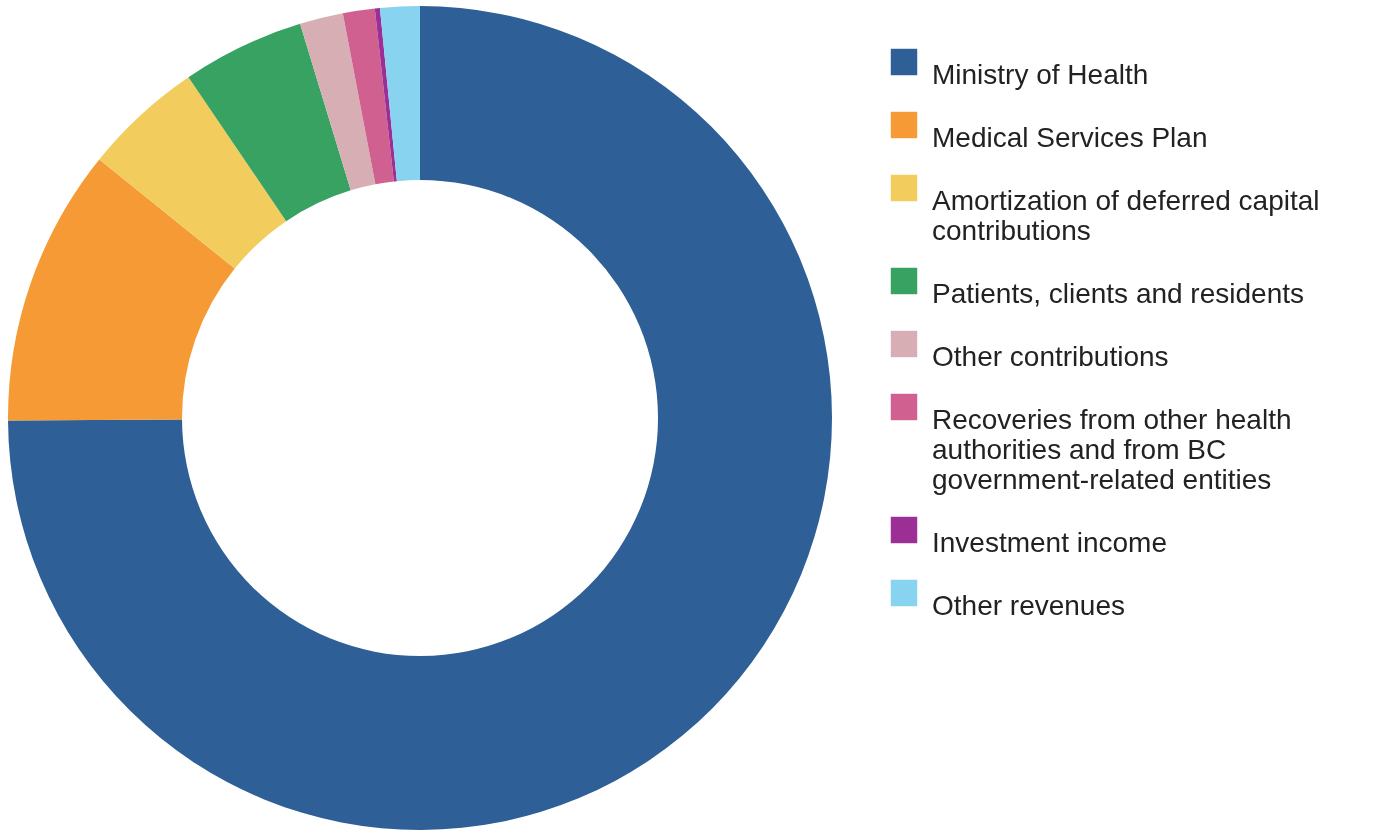 This screenshot has height=833, width=1387. What do you see at coordinates (1050, 356) in the screenshot?
I see `legend-label: Other contributions` at bounding box center [1050, 356].